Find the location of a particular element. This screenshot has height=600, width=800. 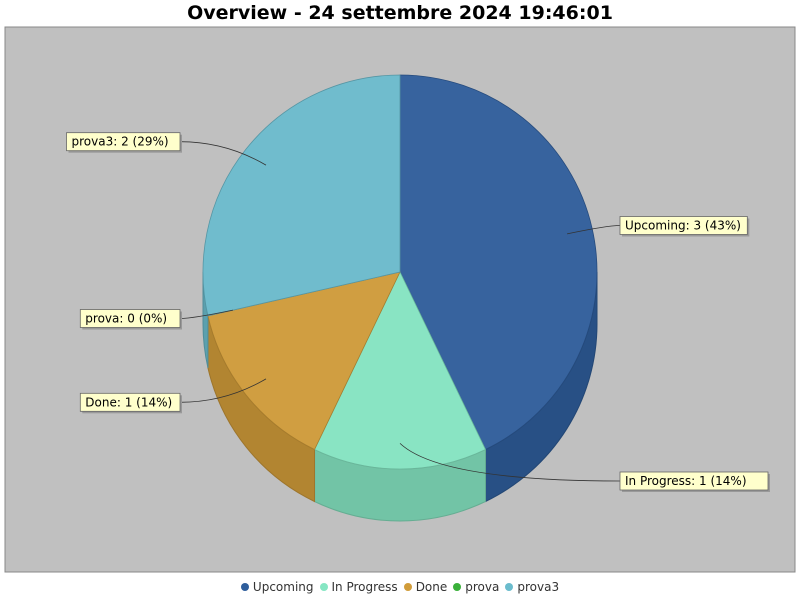

data-label: prova: 0 (0%) is located at coordinates (126, 319).